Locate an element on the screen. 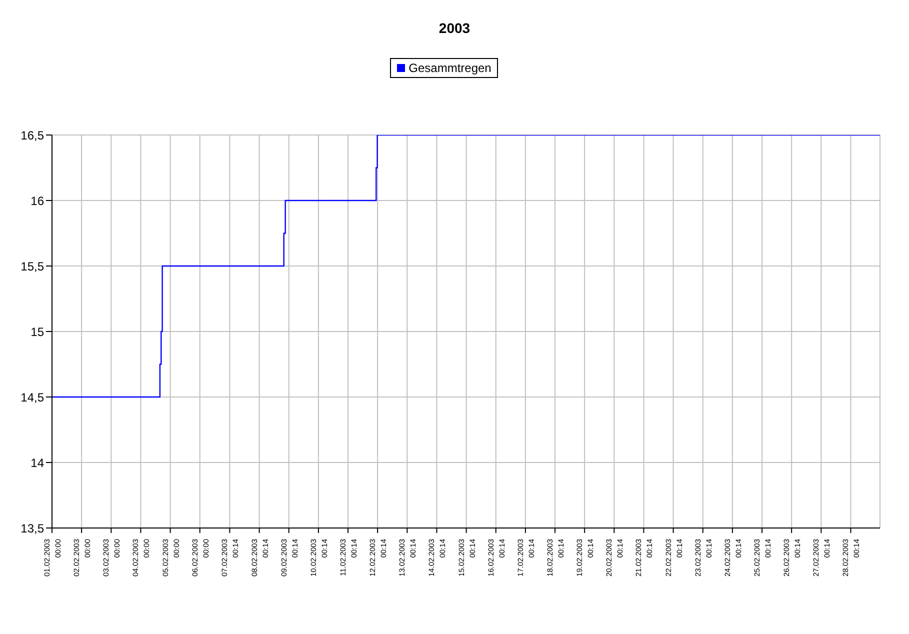  y-tick-label: 14,5 is located at coordinates (32, 397).